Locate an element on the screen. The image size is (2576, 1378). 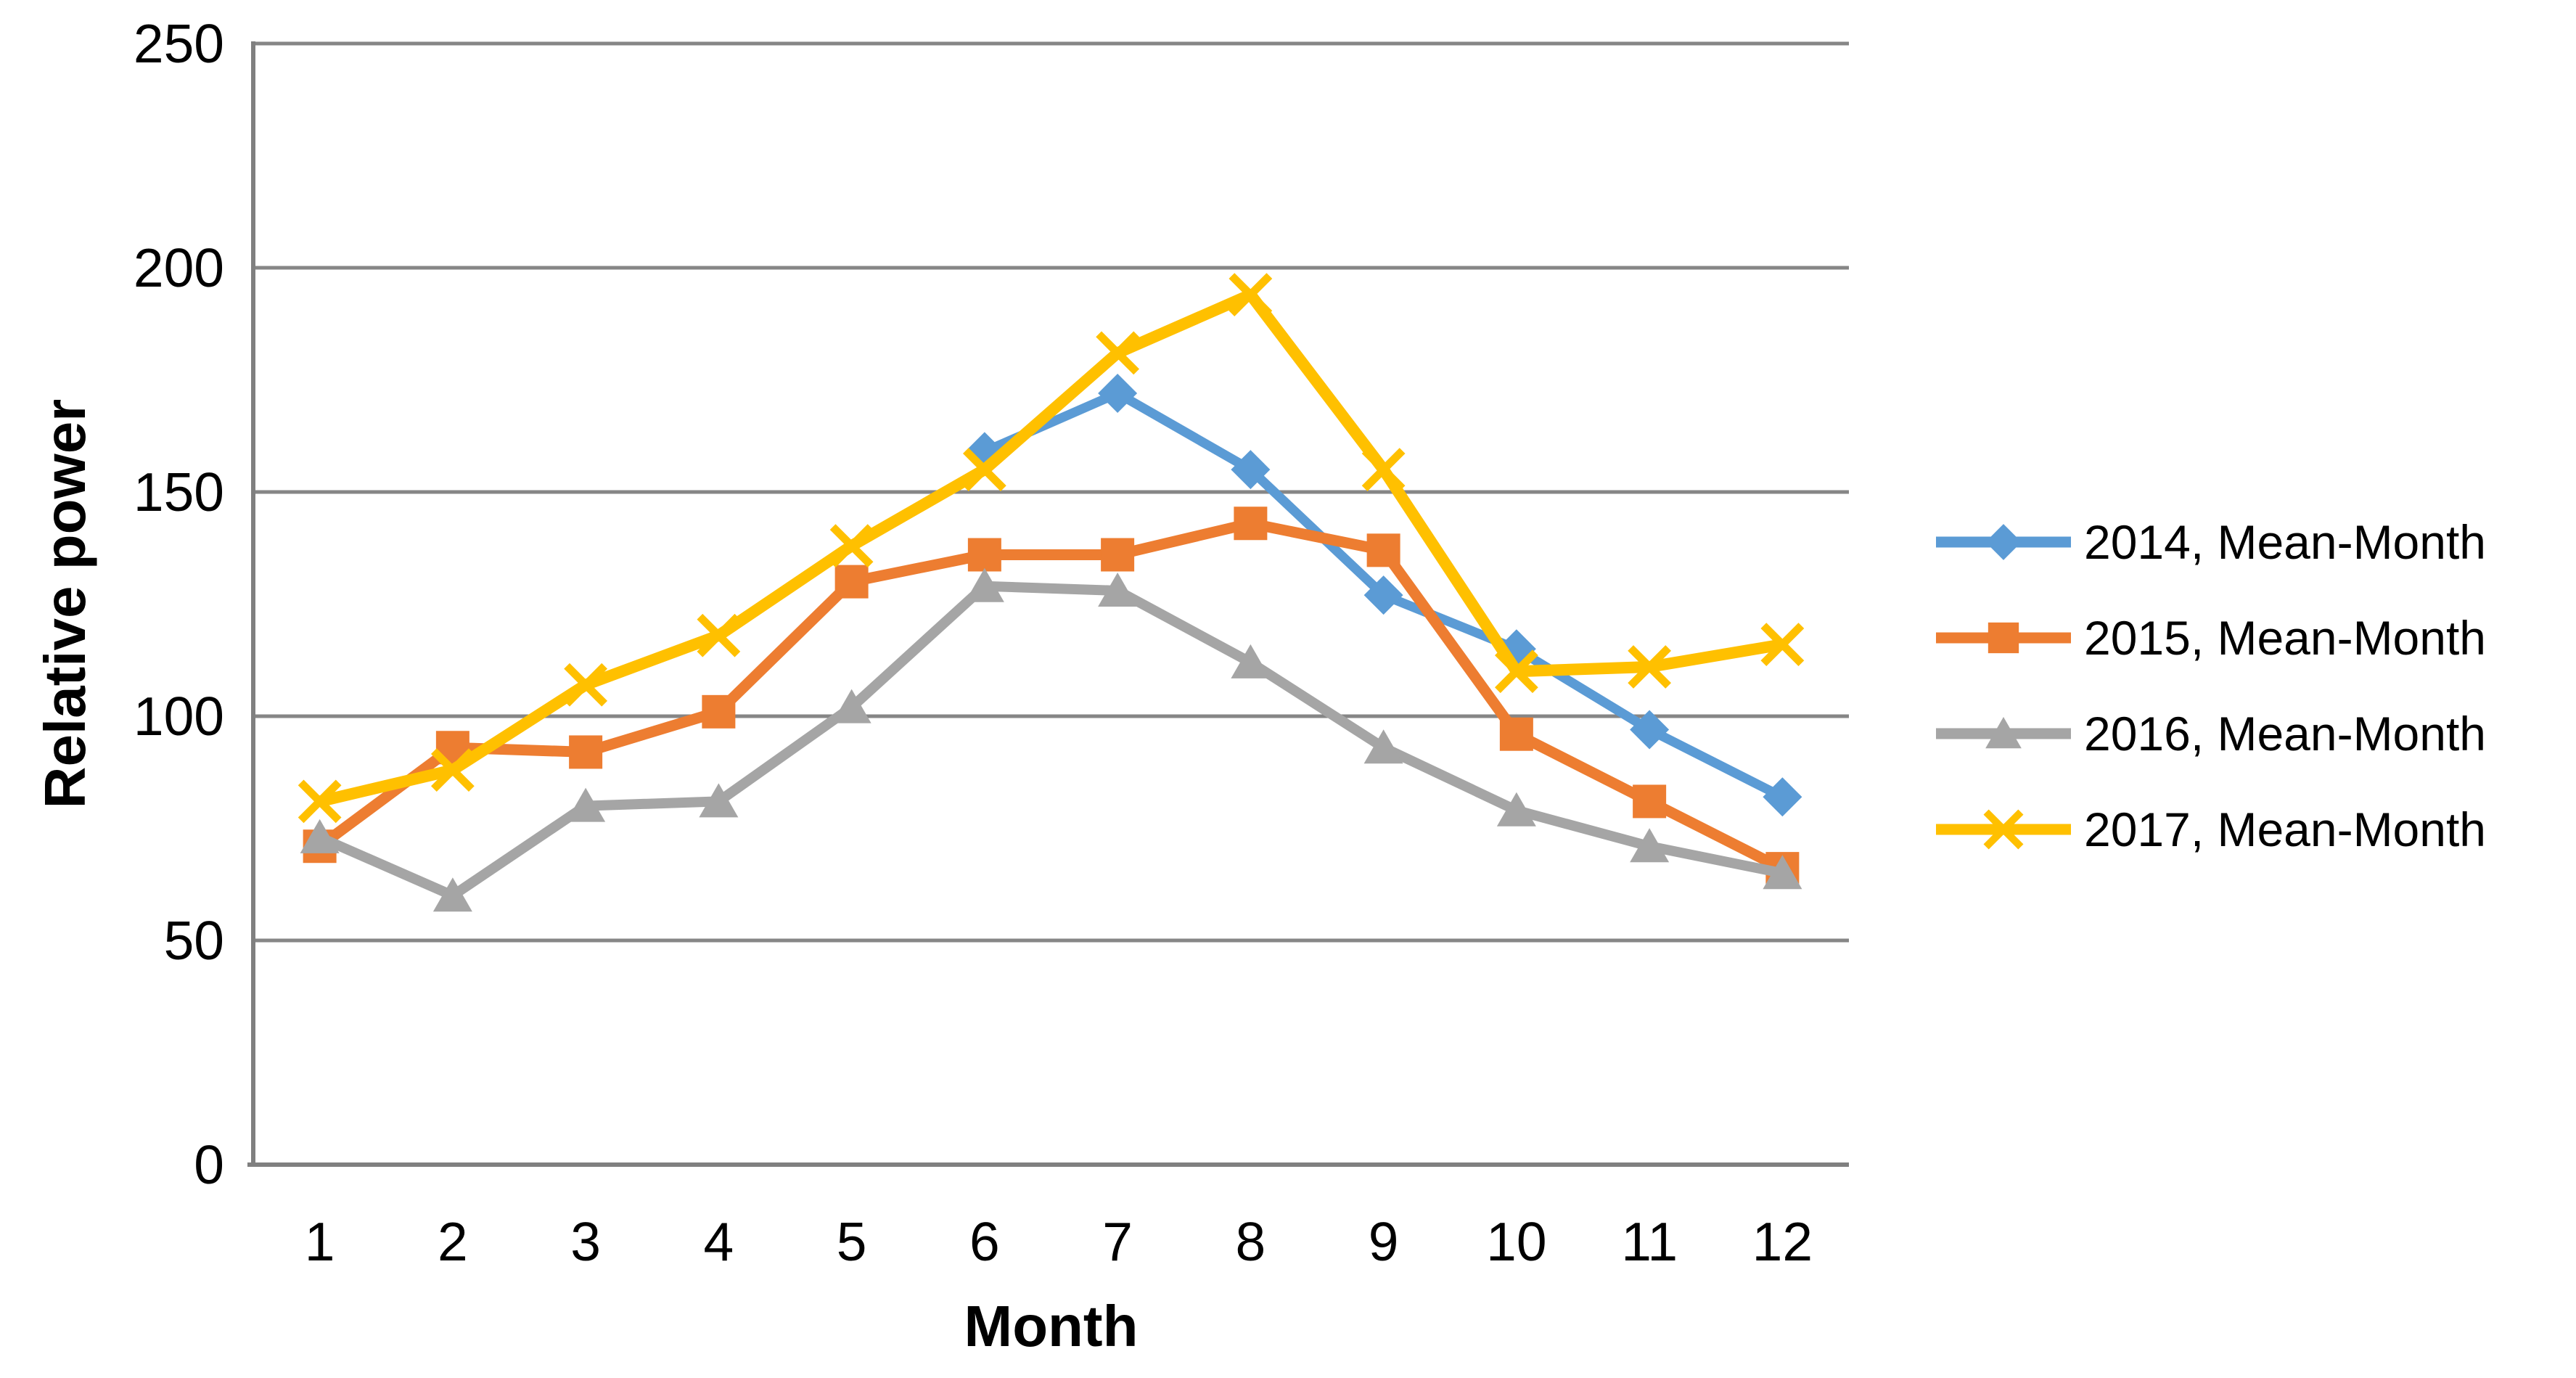
legend-item-2014: 2014, Mean-Month is located at coordinates (2210, 542).